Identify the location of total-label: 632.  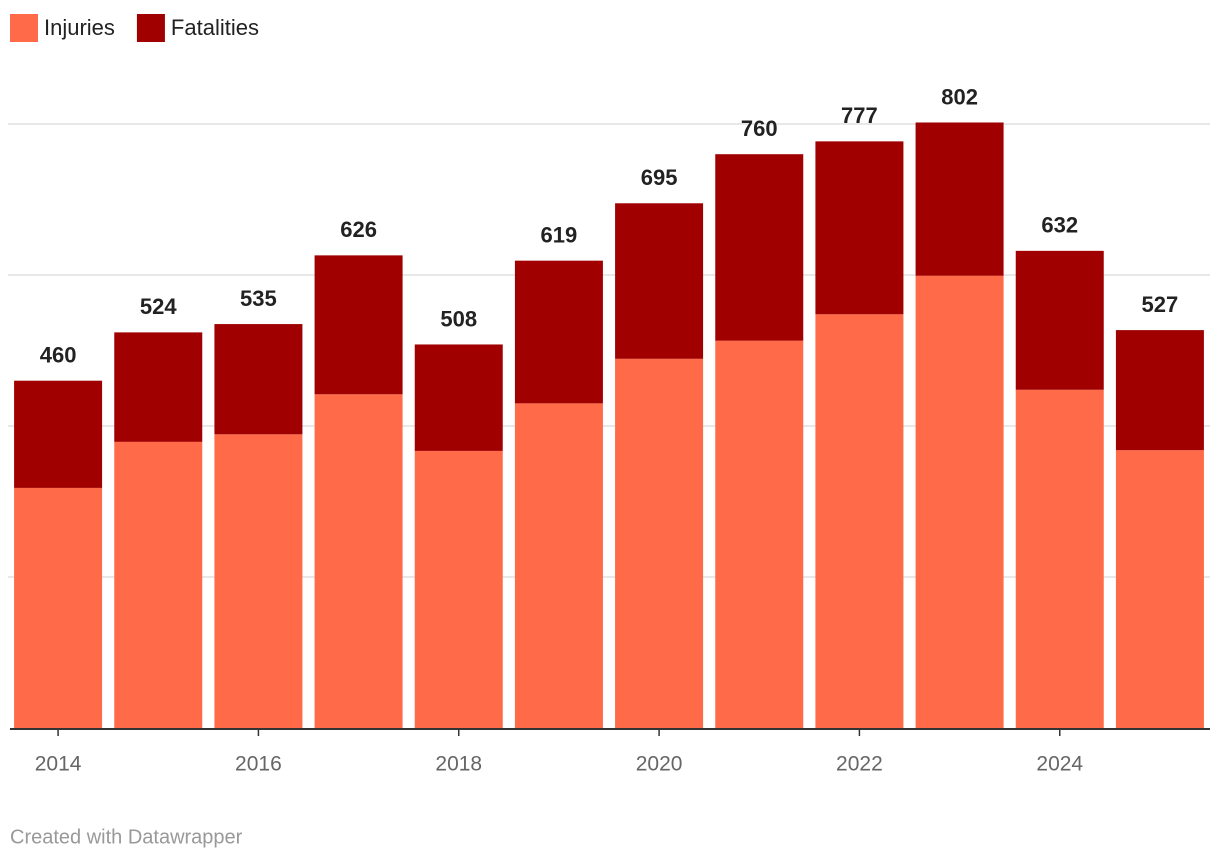
(1059, 225).